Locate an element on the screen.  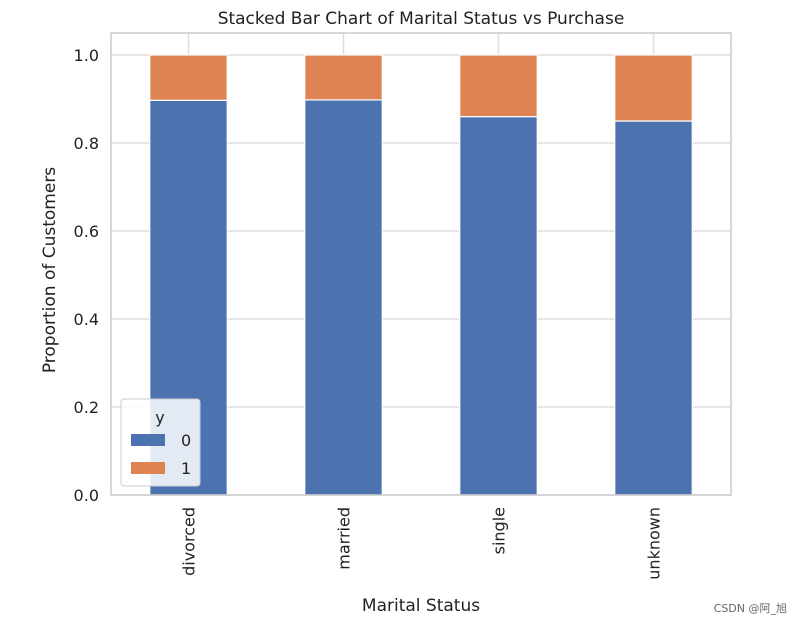
legend-label-0: 0 is located at coordinates (186, 440).